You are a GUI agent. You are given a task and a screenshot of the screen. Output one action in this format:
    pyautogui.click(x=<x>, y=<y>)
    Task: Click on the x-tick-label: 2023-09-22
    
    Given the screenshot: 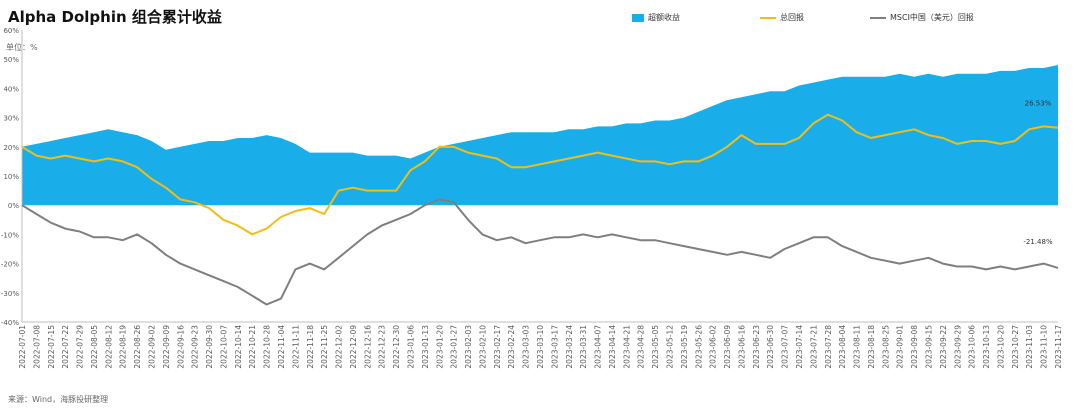 What is the action you would take?
    pyautogui.click(x=943, y=347)
    